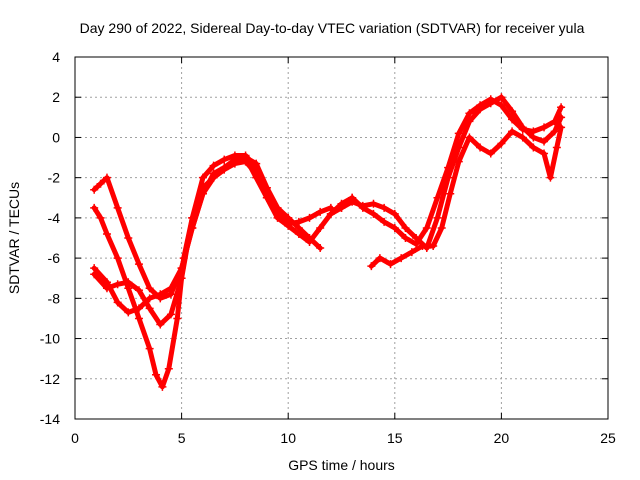 Image resolution: width=640 pixels, height=480 pixels. Describe the element at coordinates (56, 137) in the screenshot. I see `y-tick-label: 0` at that location.